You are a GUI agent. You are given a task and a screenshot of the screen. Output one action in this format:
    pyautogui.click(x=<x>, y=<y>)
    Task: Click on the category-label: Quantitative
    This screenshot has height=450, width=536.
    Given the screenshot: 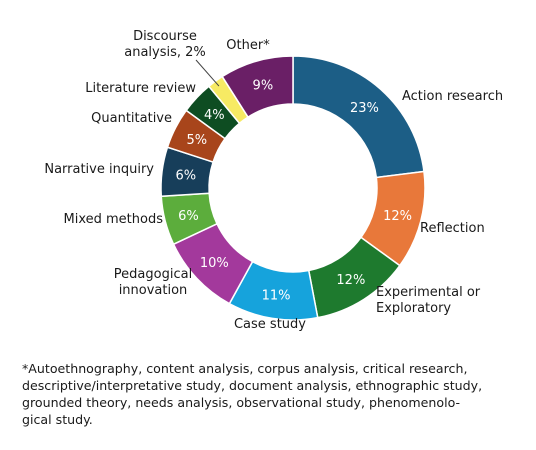 What is the action you would take?
    pyautogui.click(x=131, y=118)
    